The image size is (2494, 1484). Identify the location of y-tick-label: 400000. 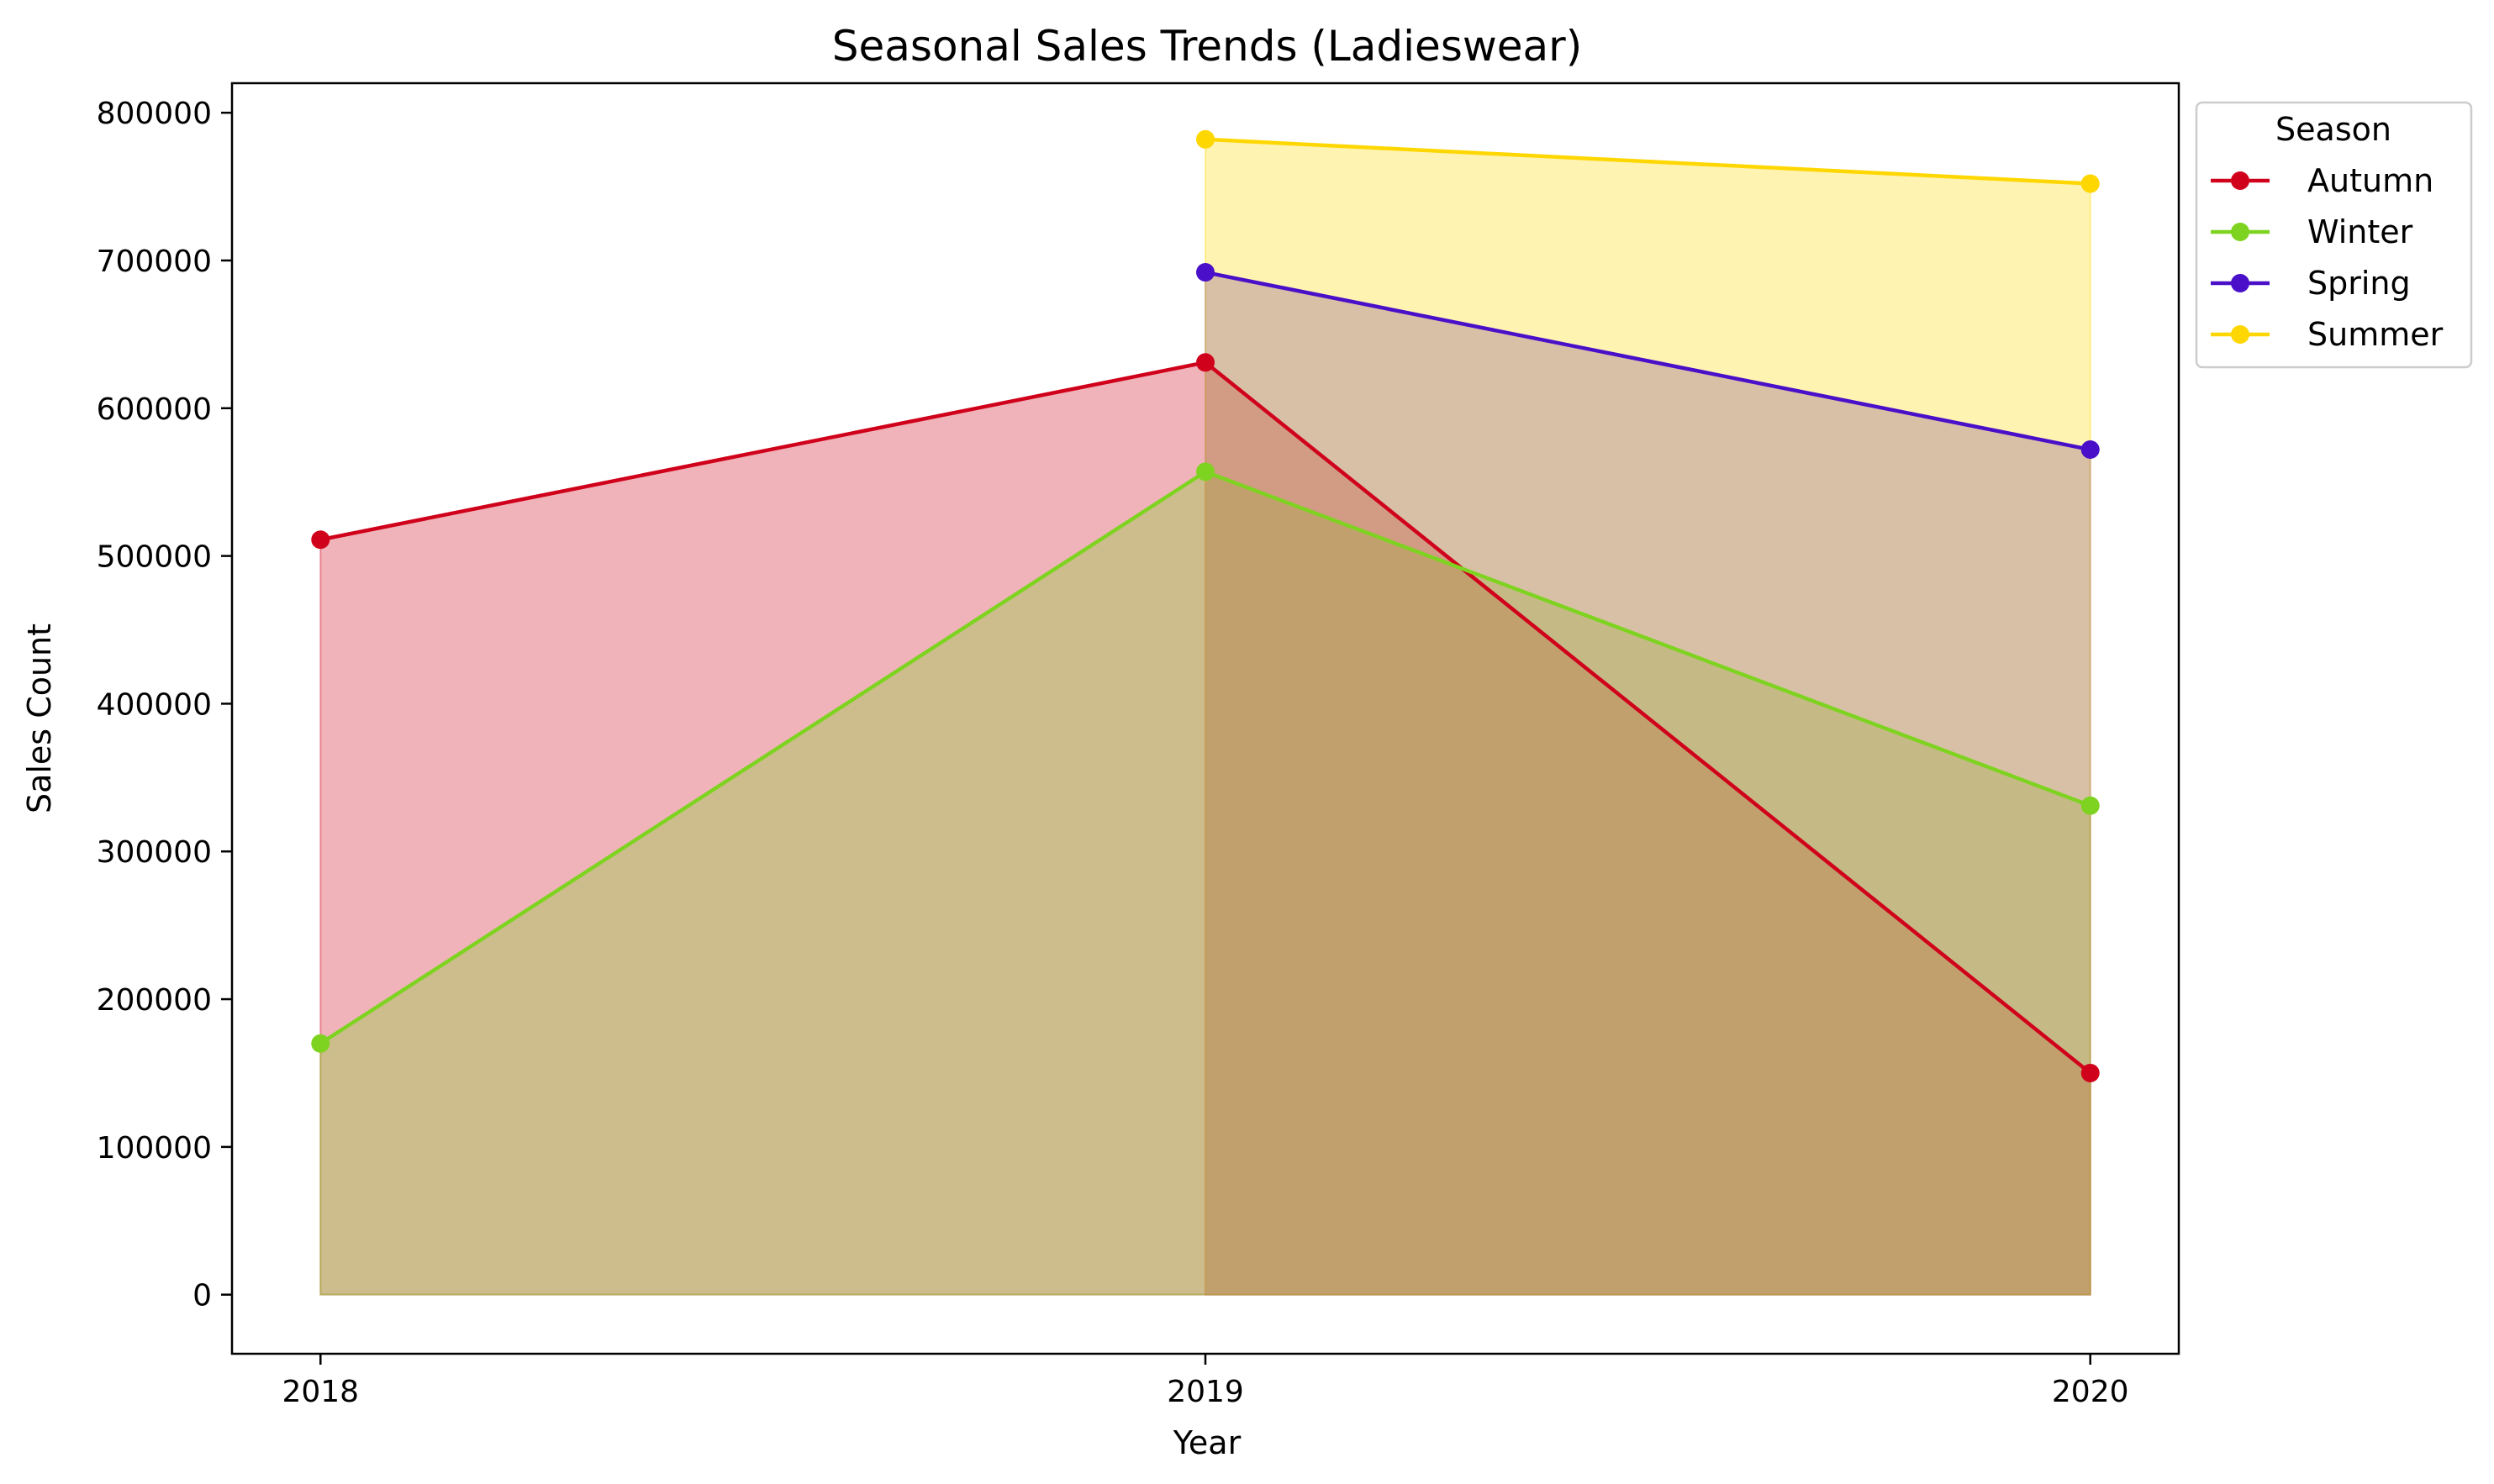
(154, 705).